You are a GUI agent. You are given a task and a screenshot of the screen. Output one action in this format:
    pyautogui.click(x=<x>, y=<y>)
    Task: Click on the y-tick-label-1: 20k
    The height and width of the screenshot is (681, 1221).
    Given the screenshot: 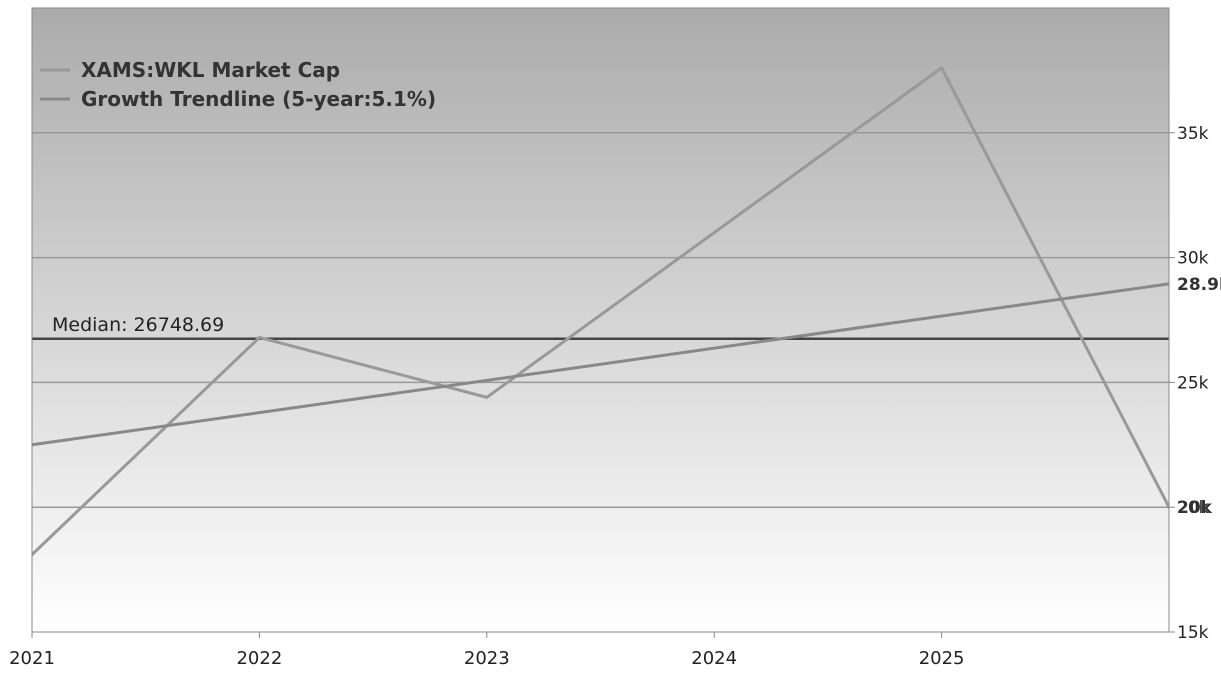 What is the action you would take?
    pyautogui.click(x=1193, y=508)
    